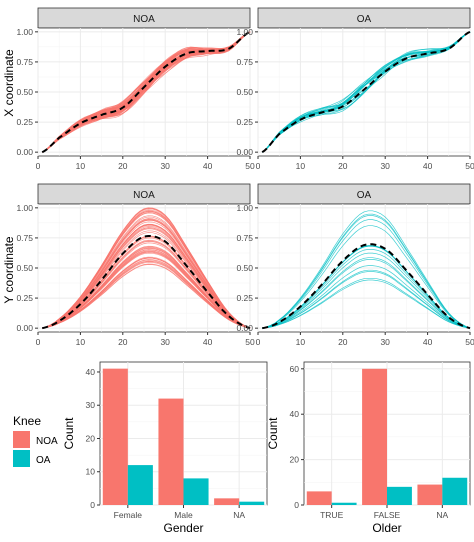 Image resolution: width=474 pixels, height=542 pixels. Describe the element at coordinates (91, 405) in the screenshot. I see `y-tick-label: 30` at that location.